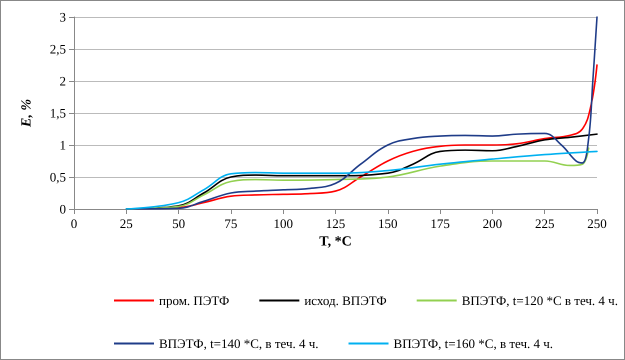 The height and width of the screenshot is (360, 625). What do you see at coordinates (540, 300) in the screenshot?
I see `legend-label: ВПЭТФ, t=120 *С в теч. 4 ч.` at bounding box center [540, 300].